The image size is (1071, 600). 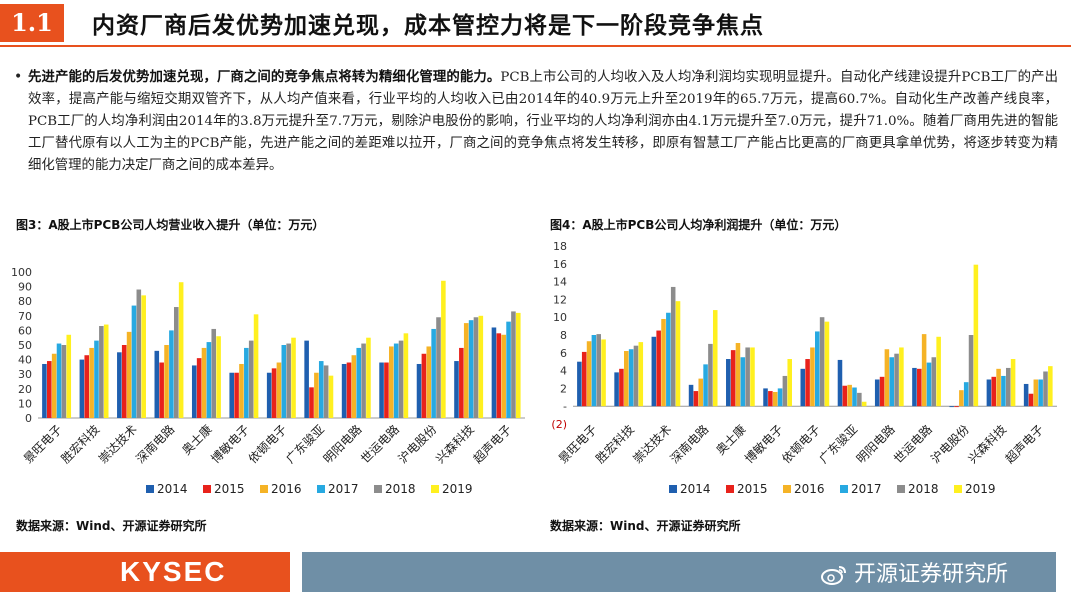 I want to click on x-tick-label: 胜宏科技, so click(x=614, y=444).